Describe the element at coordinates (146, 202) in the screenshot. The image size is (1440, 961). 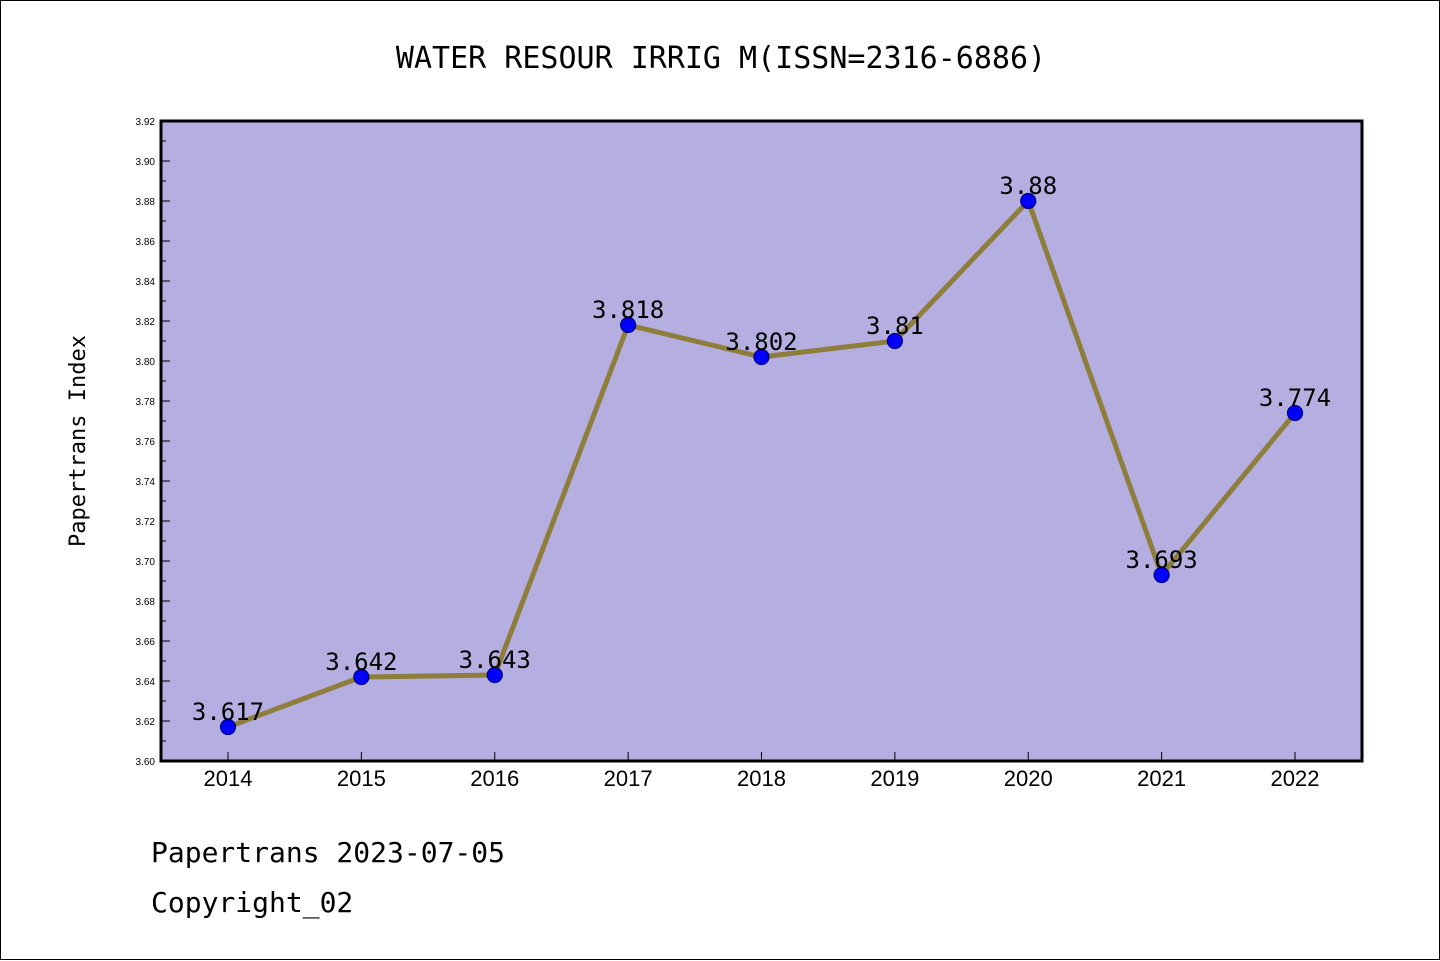
I see `y-tick-label: 3.88` at that location.